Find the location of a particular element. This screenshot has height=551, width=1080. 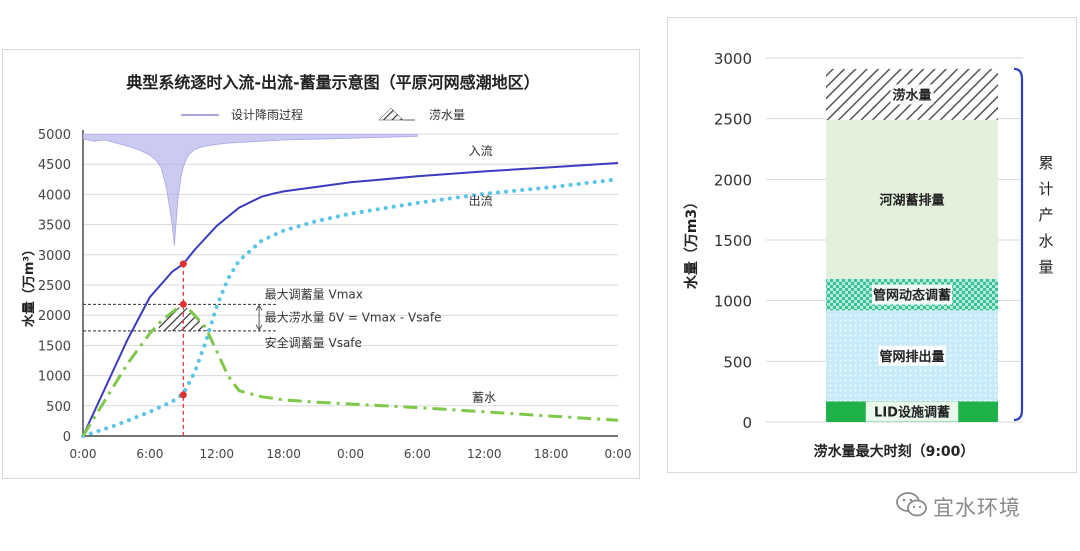

segment-label: 涝水量 is located at coordinates (911, 95).